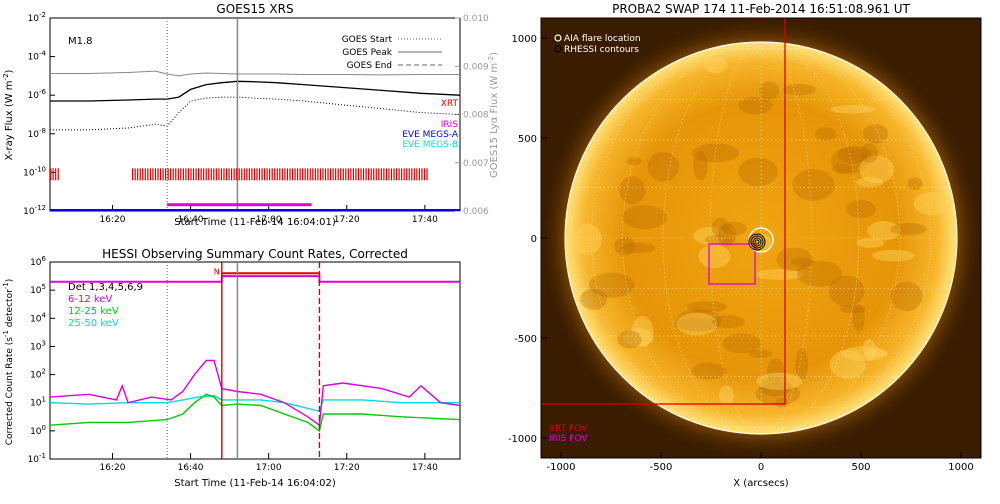 This screenshot has height=504, width=1000. I want to click on swap-legend-label: AIA flare location, so click(602, 39).